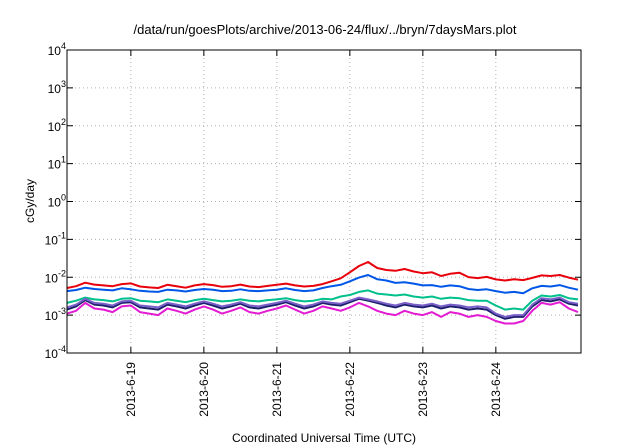 The image size is (640, 448). I want to click on x-axis-label: Coordinated Universal Time (UTC), so click(324, 438).